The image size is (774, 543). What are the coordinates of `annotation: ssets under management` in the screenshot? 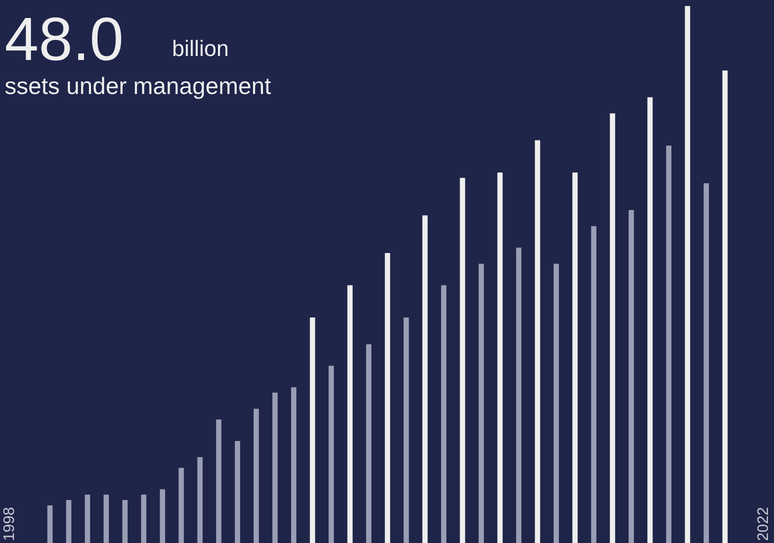 It's located at (138, 87).